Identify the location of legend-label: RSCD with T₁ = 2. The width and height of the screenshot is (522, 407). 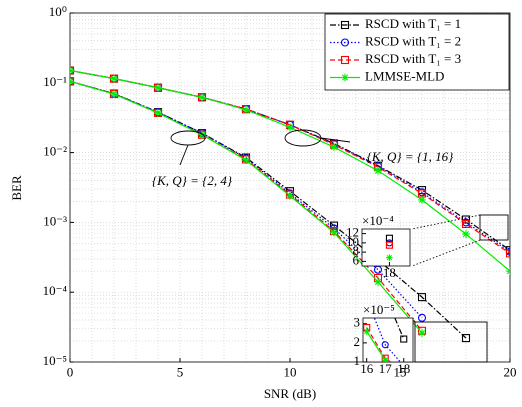
(413, 40).